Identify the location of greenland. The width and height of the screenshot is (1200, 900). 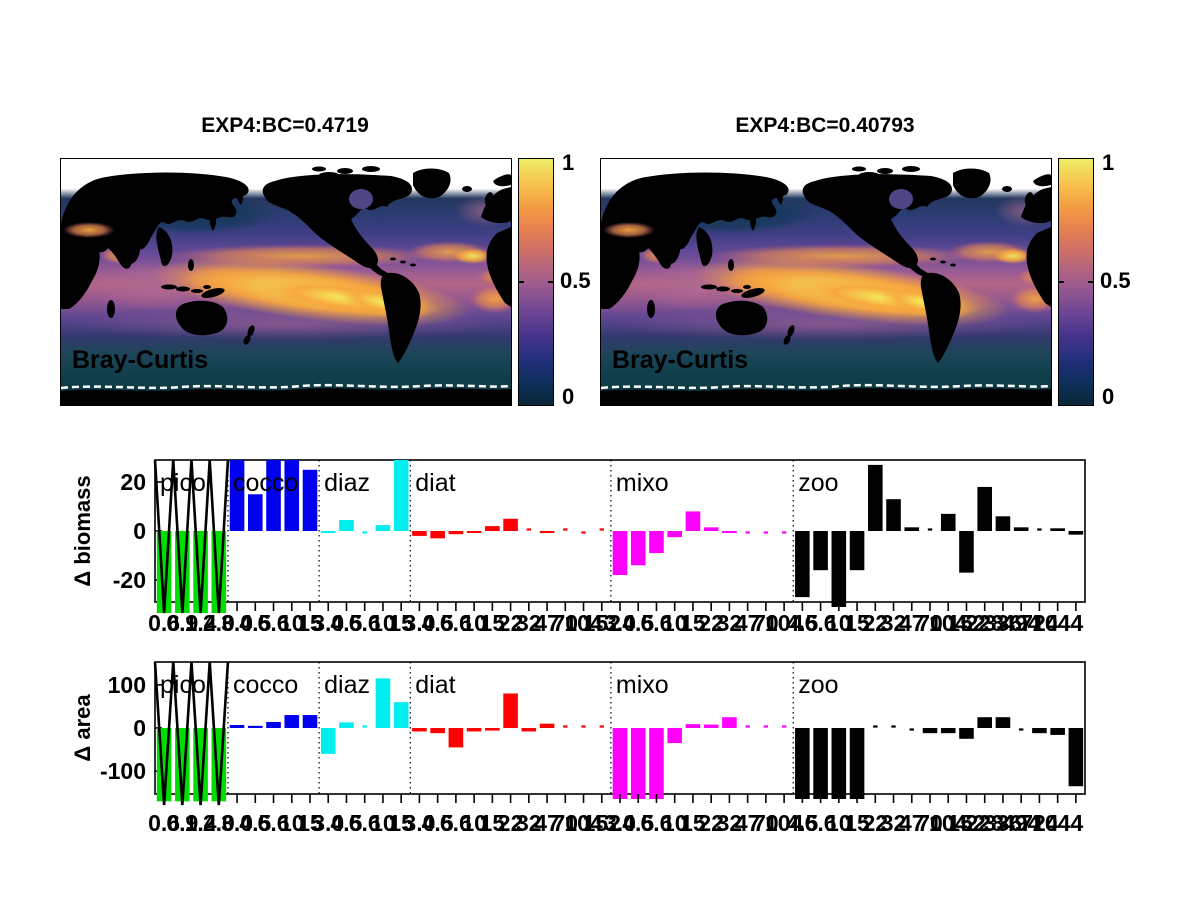
(972, 183).